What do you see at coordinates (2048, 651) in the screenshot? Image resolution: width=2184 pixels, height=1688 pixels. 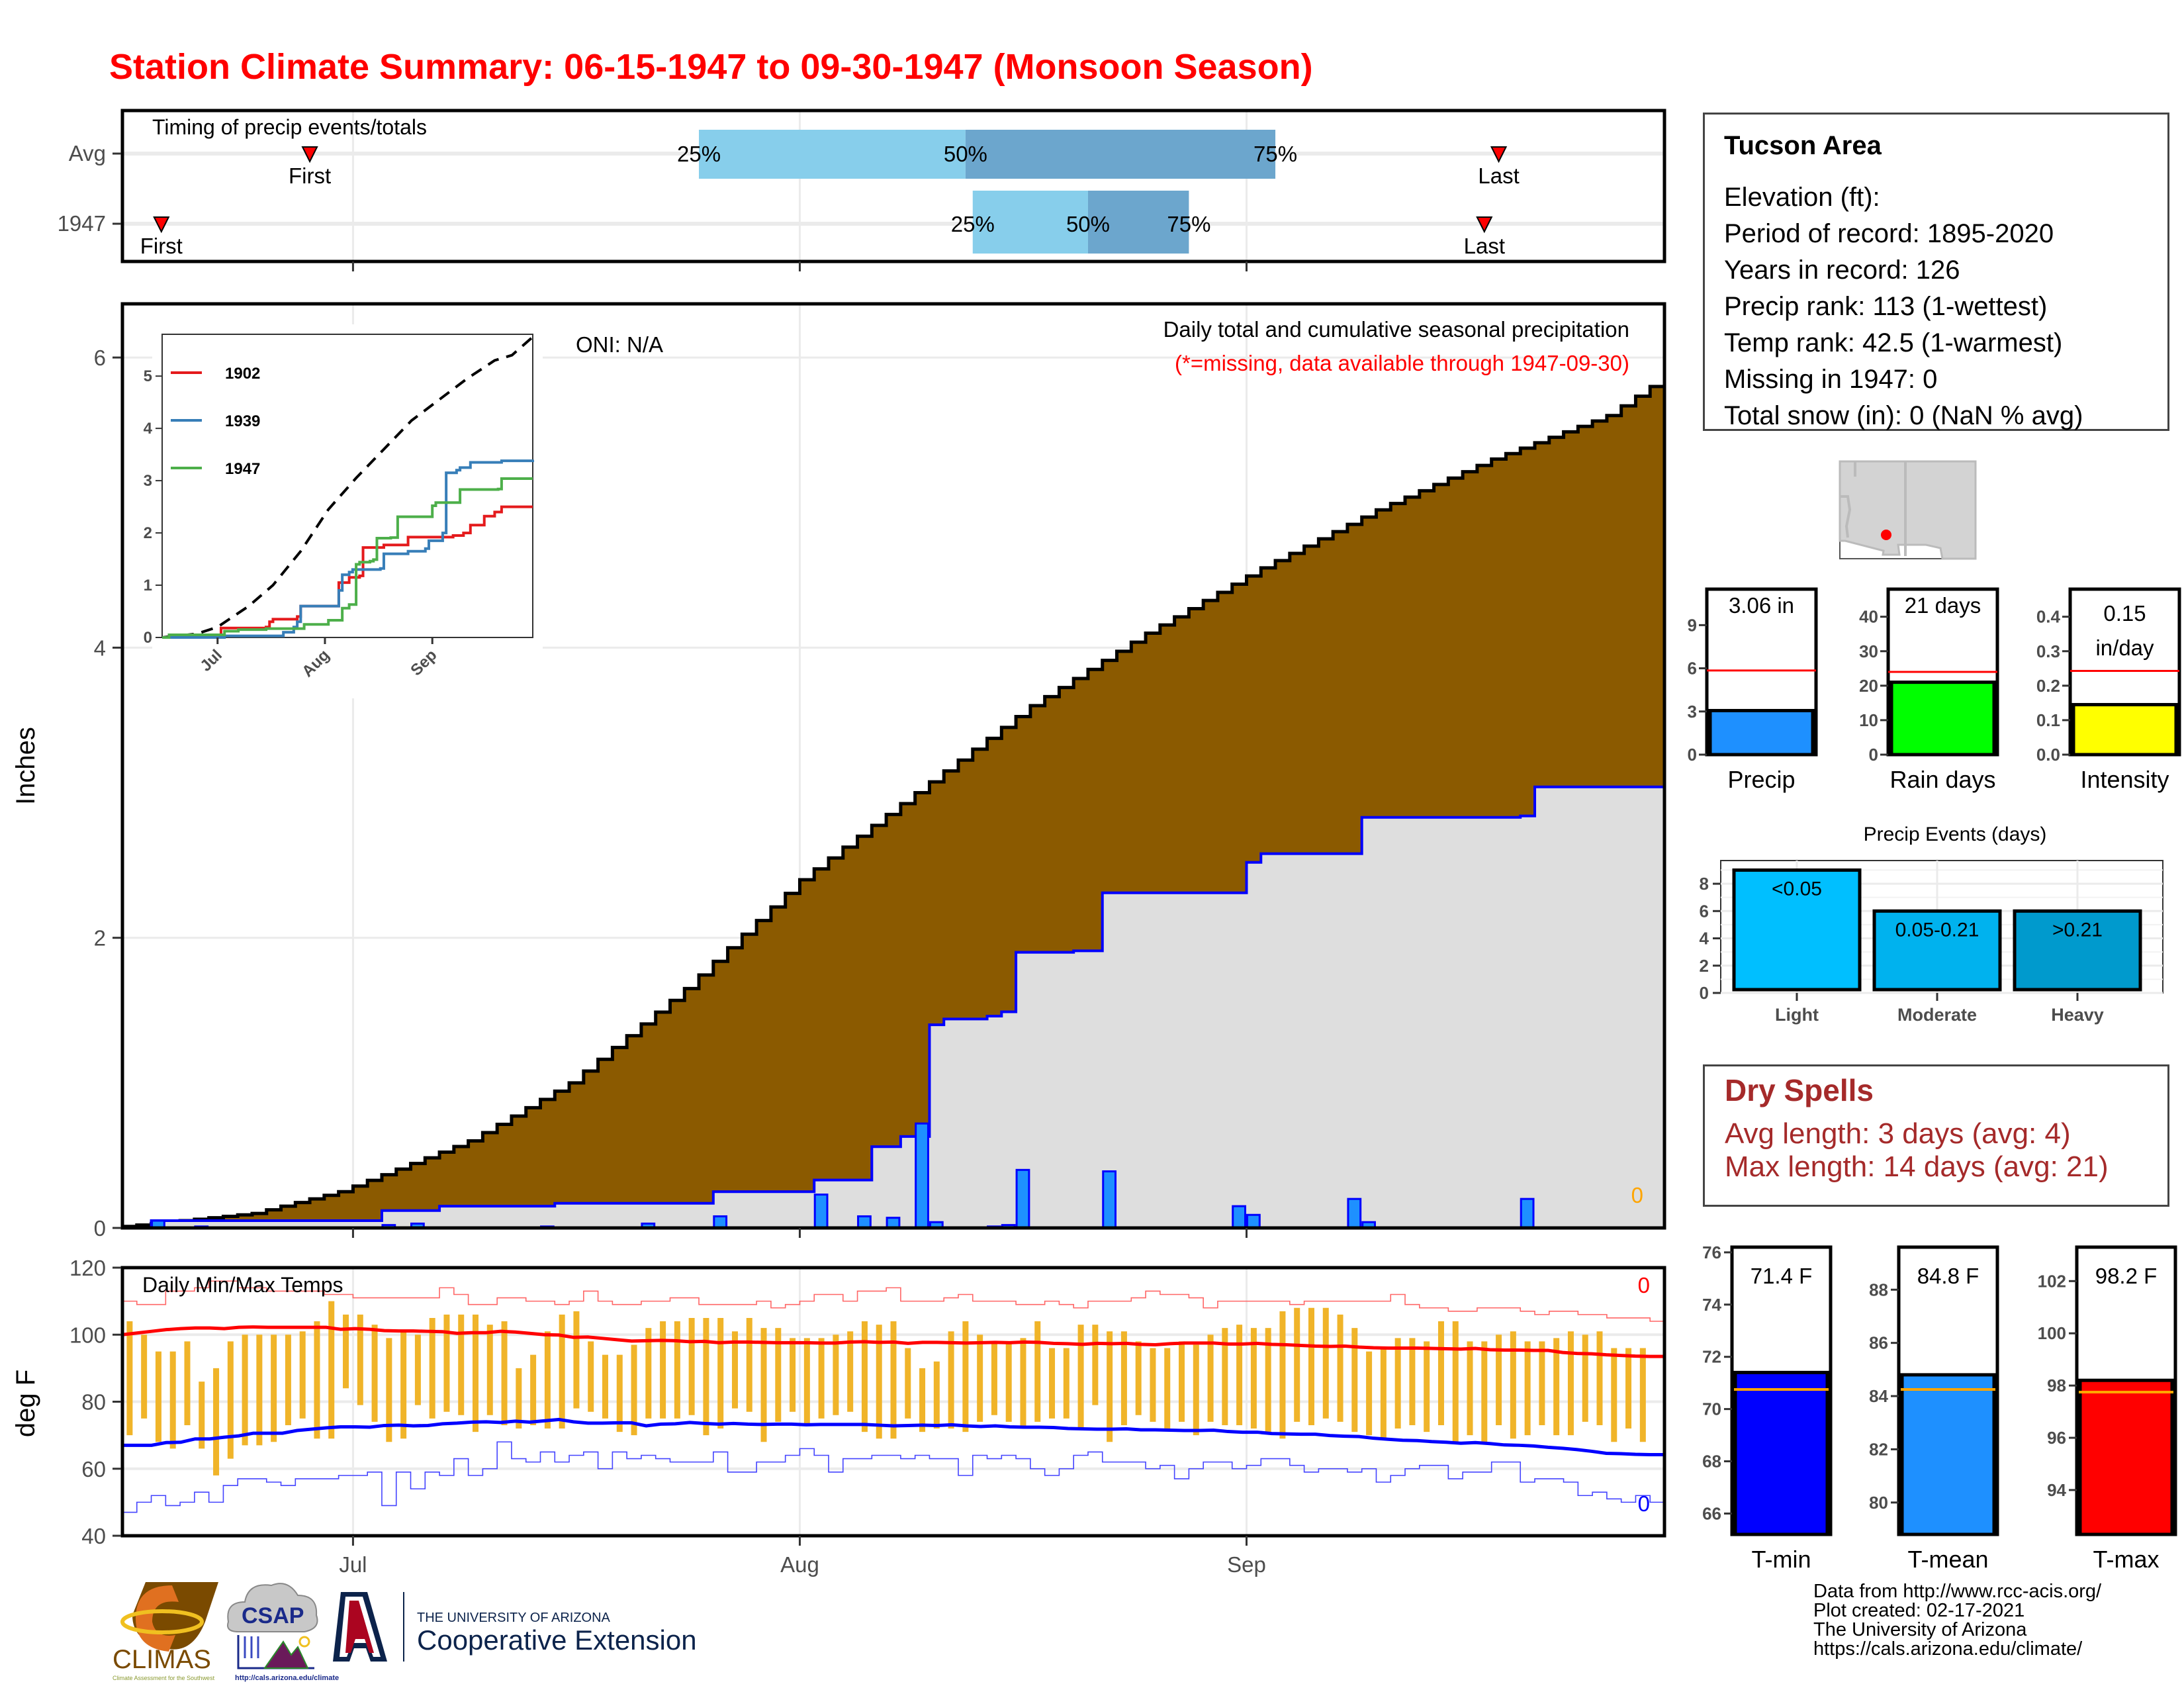 I see `summary-y-tick-label: 0.3` at bounding box center [2048, 651].